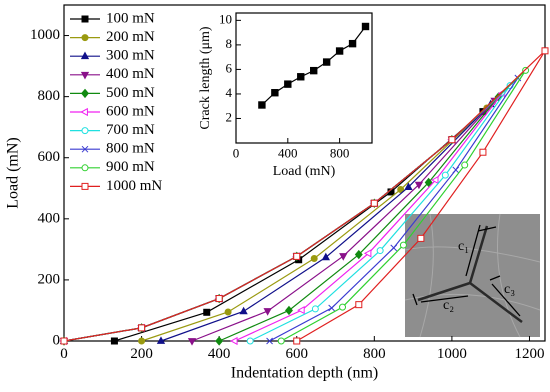 This screenshot has height=392, width=550. Describe the element at coordinates (509, 289) in the screenshot. I see `micrograph-label: c₃` at that location.